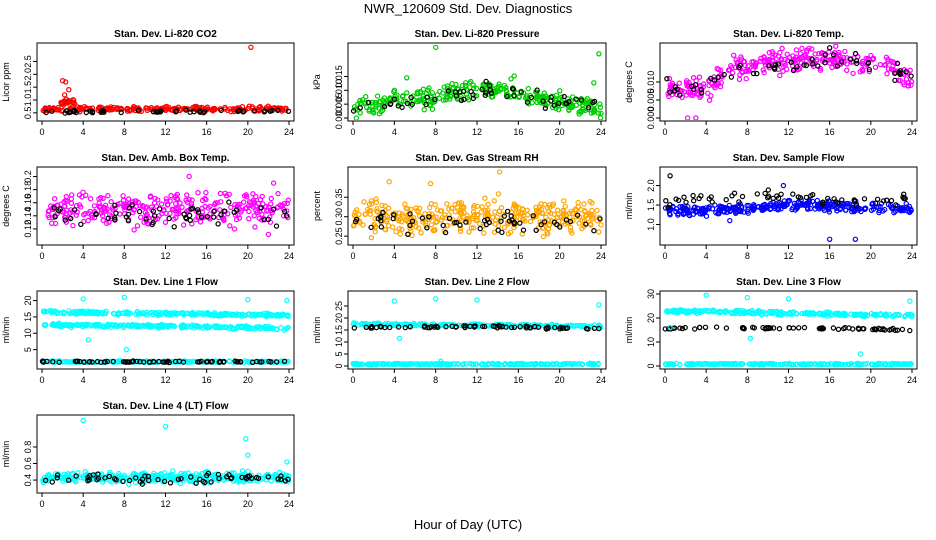  Describe the element at coordinates (339, 236) in the screenshot. I see `y-tick-label: 0.25` at that location.